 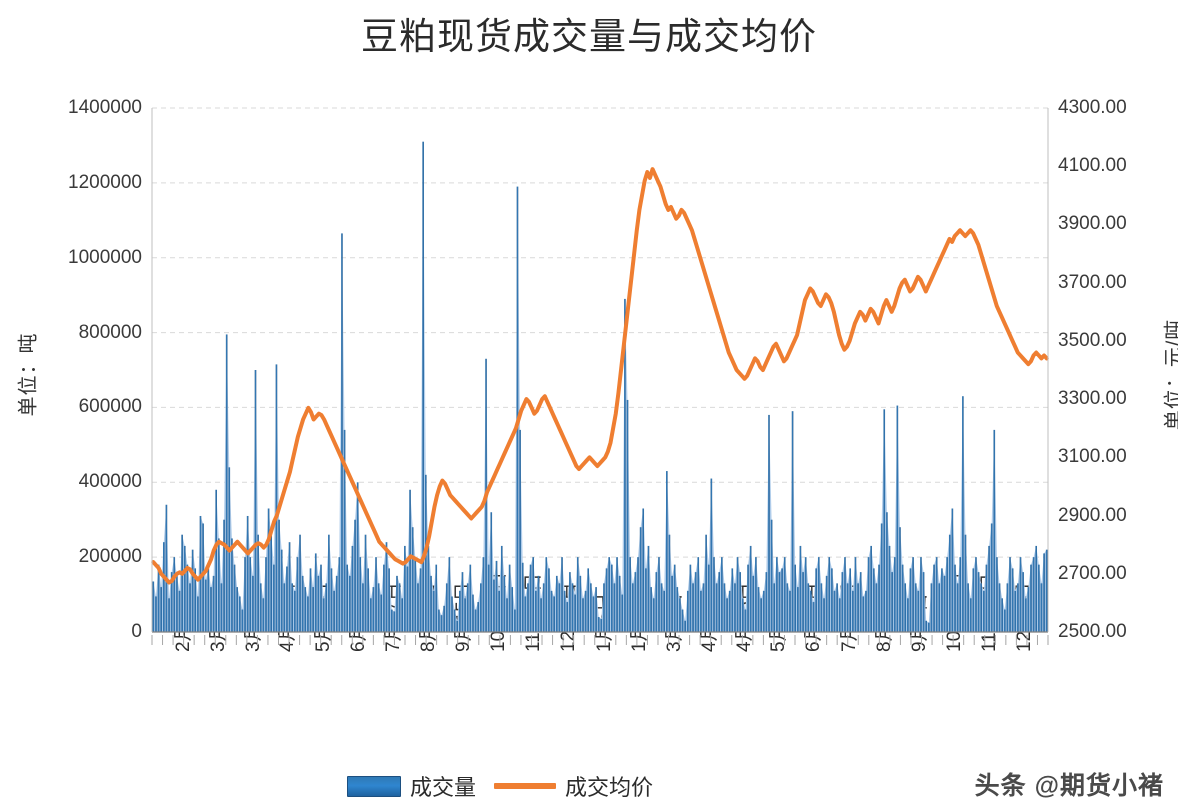 I want to click on legend-item-volume: 成交量, so click(x=411, y=786).